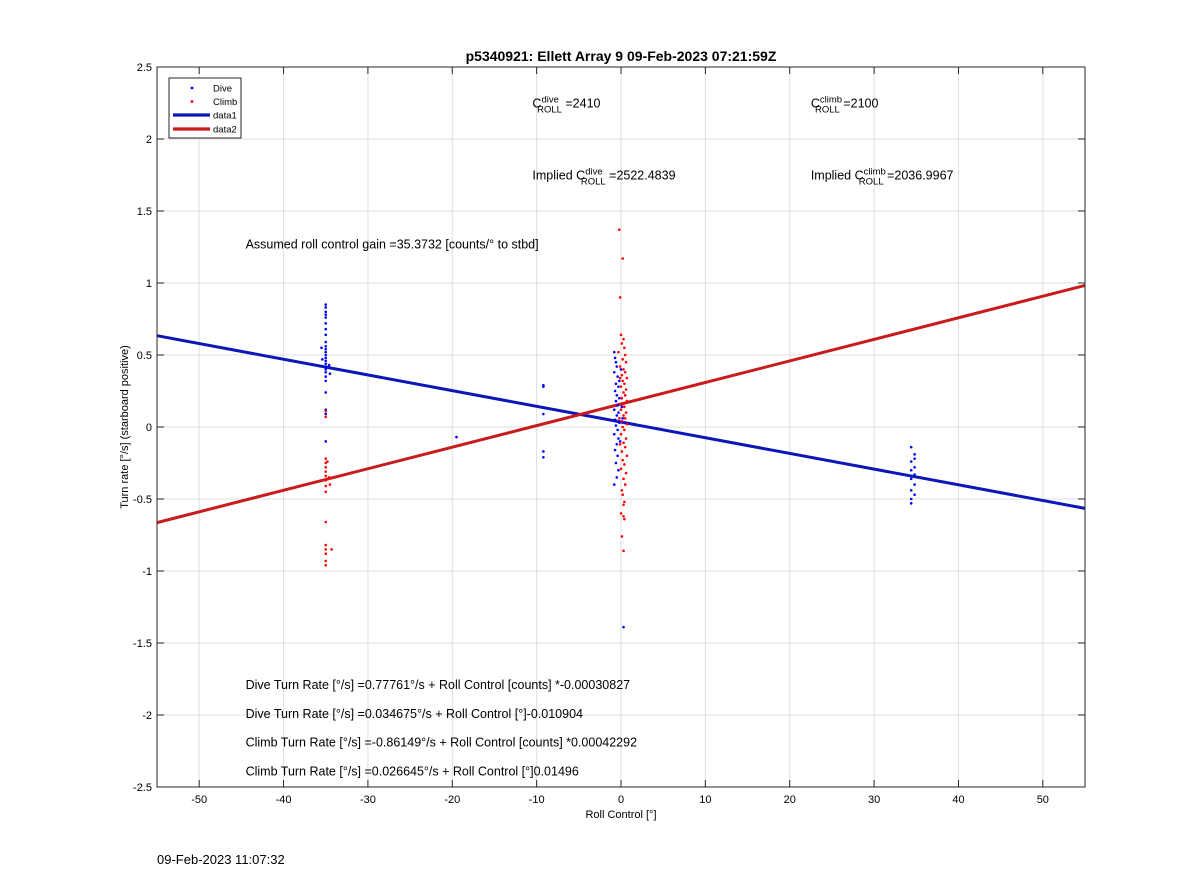  What do you see at coordinates (144, 356) in the screenshot?
I see `y-tick-label: 0.5` at bounding box center [144, 356].